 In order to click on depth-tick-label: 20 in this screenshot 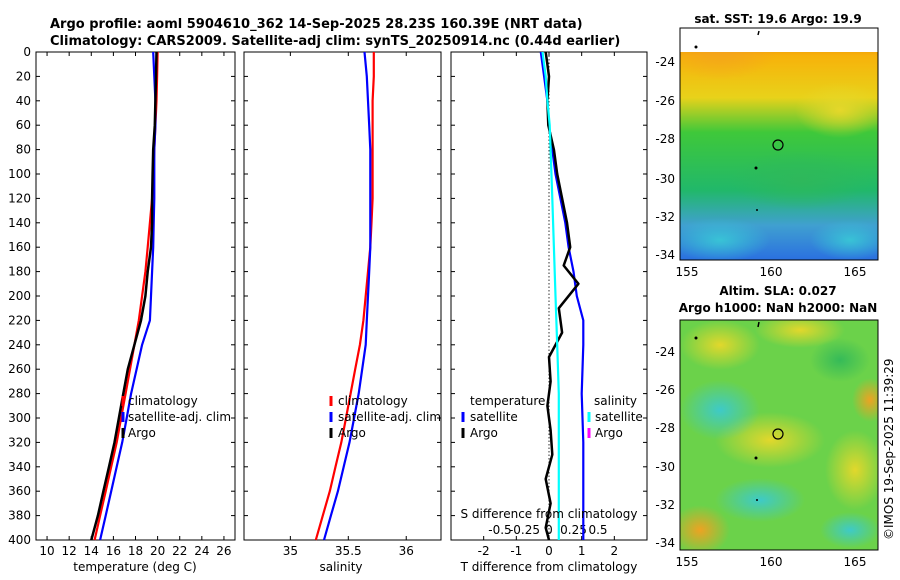, I will do `click(23, 76)`.